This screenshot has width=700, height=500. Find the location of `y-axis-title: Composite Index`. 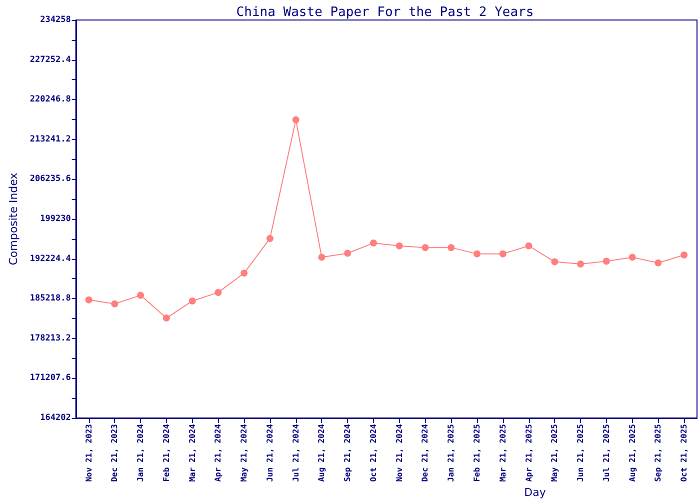

y-axis-title: Composite Index is located at coordinates (13, 219).